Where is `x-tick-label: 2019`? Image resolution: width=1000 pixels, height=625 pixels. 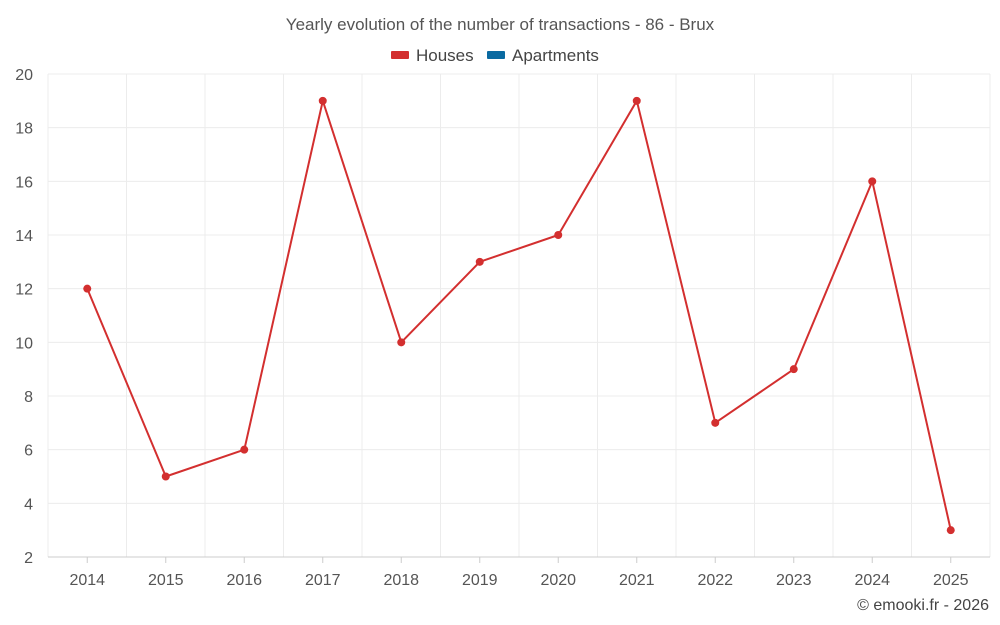
x-tick-label: 2019 is located at coordinates (480, 580).